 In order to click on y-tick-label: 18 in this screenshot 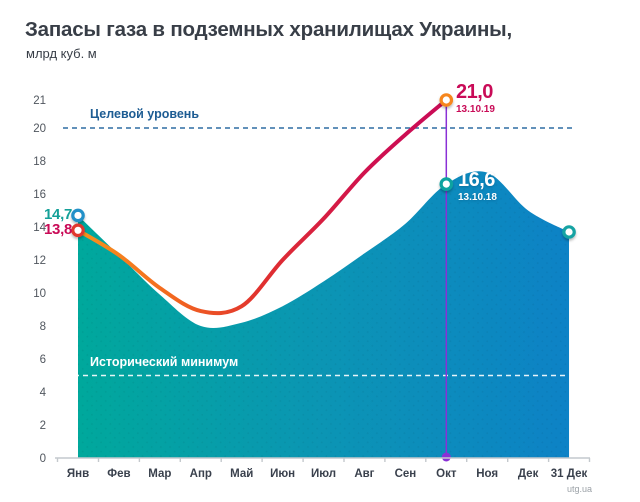, I will do `click(39, 162)`.